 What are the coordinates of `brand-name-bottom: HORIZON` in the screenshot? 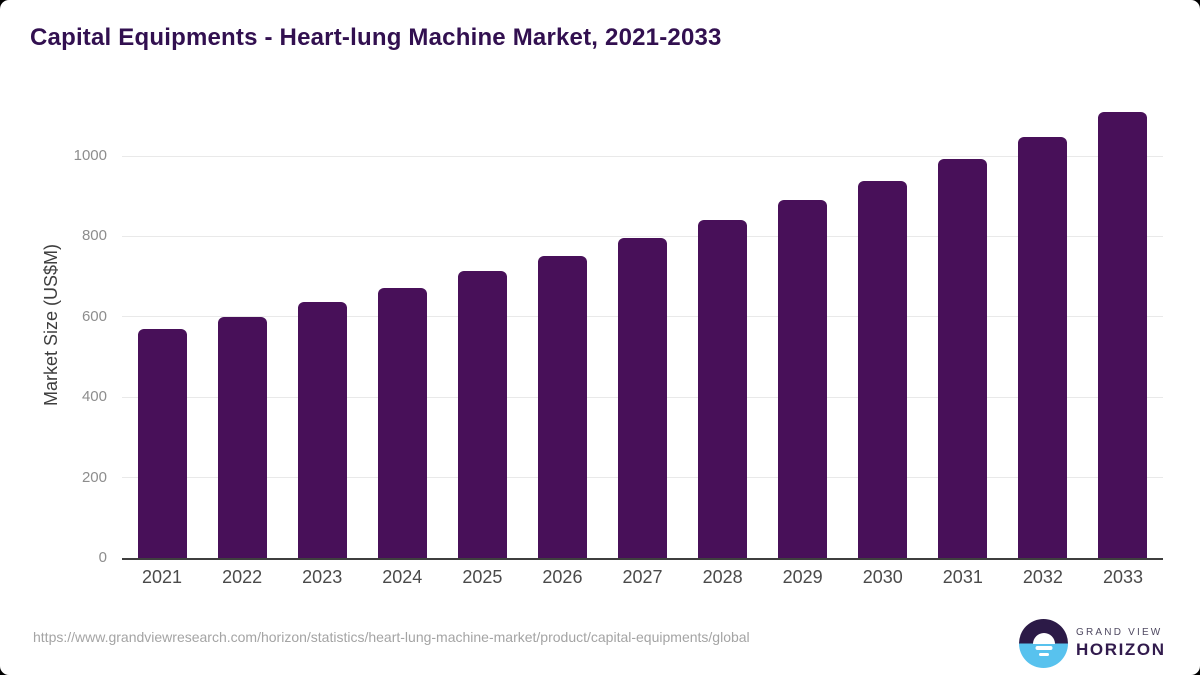 It's located at (1121, 649).